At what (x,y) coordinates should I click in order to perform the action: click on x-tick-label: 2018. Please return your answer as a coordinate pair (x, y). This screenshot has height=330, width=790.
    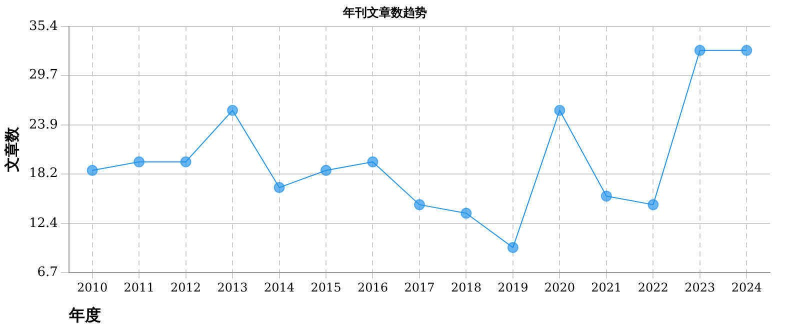
    Looking at the image, I should click on (466, 287).